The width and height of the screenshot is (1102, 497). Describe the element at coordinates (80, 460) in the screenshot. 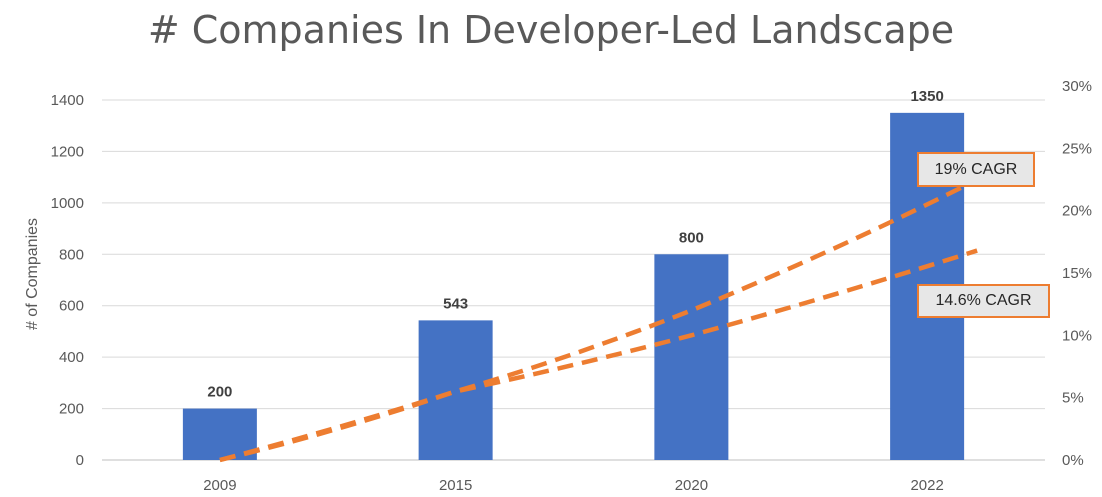

I see `y-tick-label: 0` at that location.